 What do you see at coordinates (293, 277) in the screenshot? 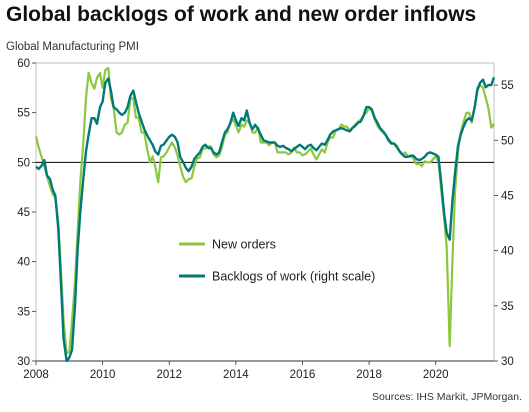
I see `legend-label-backlogs: Backlogs of work (right scale)` at bounding box center [293, 277].